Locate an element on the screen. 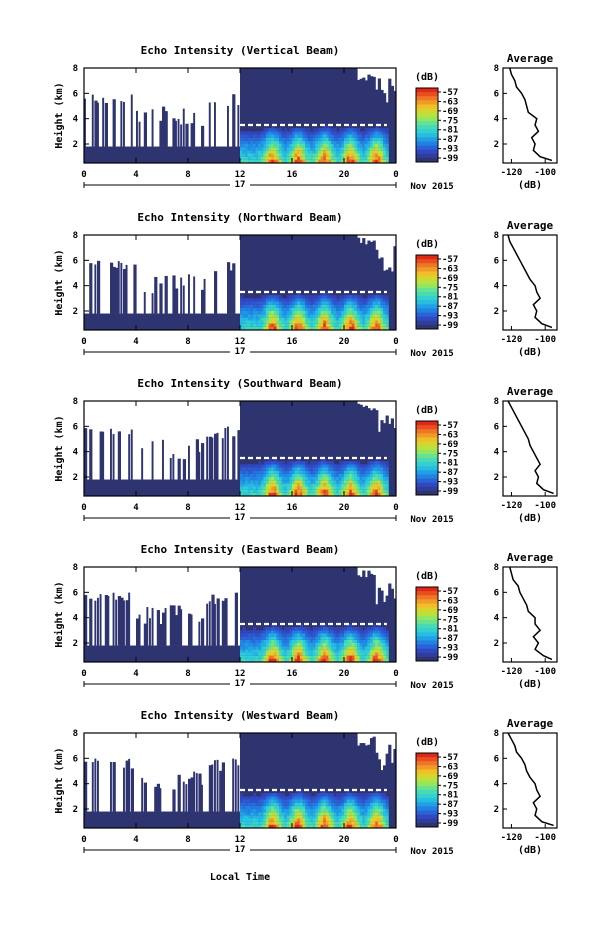 This screenshot has height=929, width=610. colorbar-tick-label: -63 is located at coordinates (450, 767).